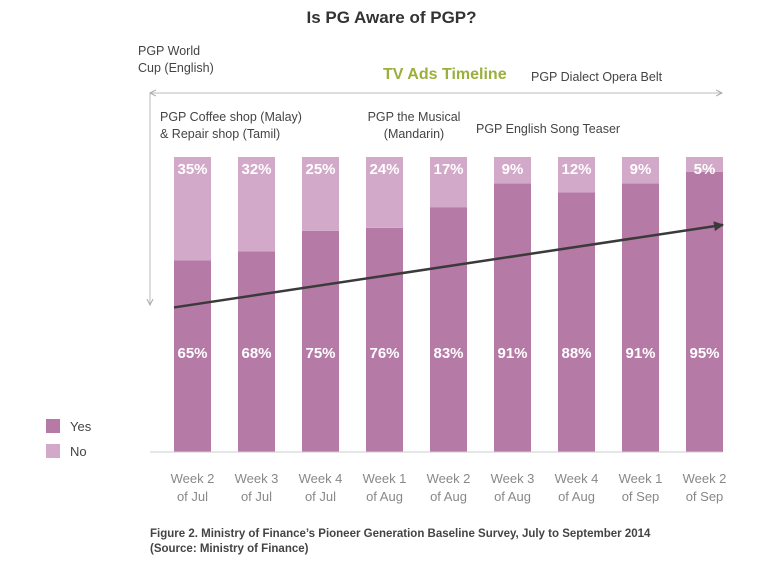 This screenshot has height=575, width=783. I want to click on annotation-song-teaser: PGP English Song Teaser, so click(548, 129).